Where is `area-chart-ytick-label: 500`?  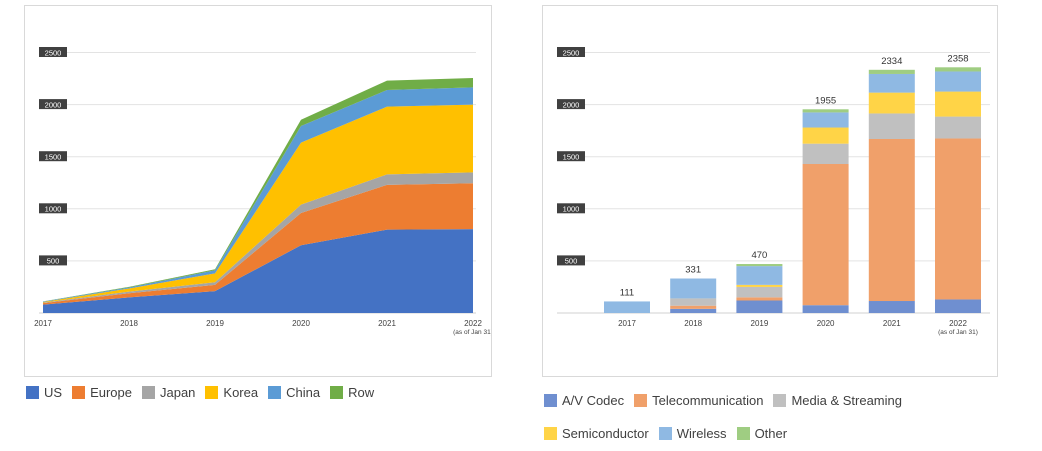 area-chart-ytick-label: 500 is located at coordinates (53, 261).